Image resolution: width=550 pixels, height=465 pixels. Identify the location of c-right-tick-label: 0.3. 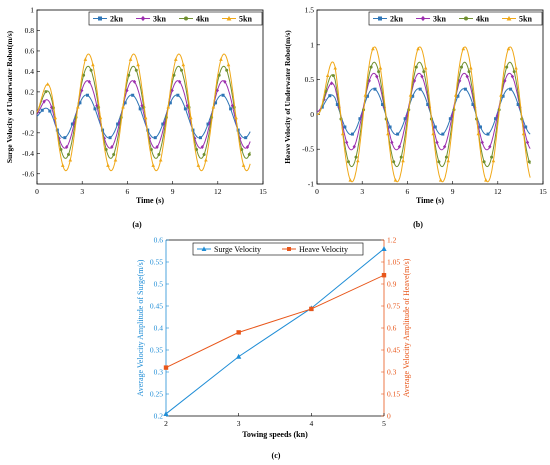
(392, 372).